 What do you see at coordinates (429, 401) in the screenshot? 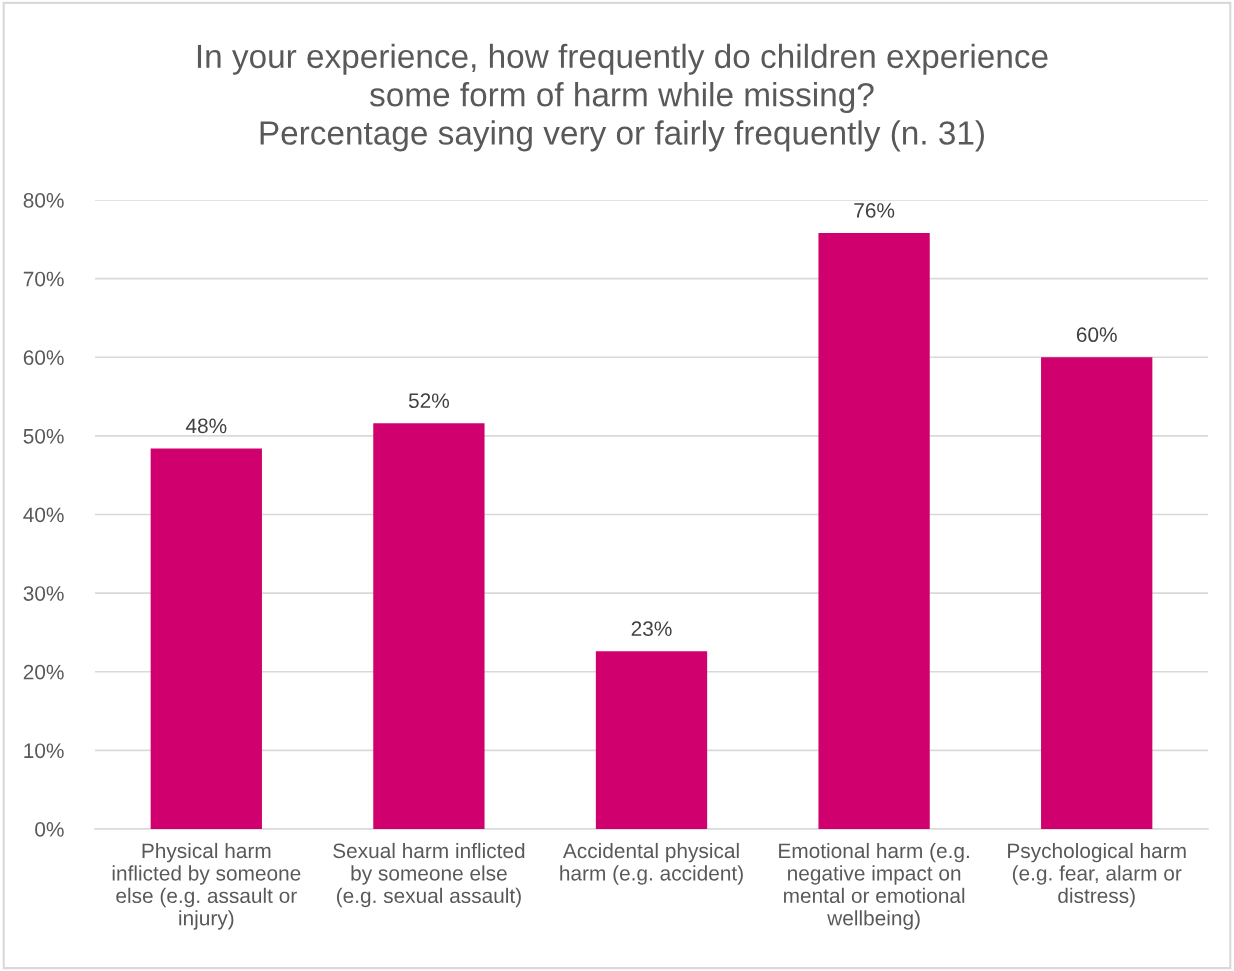
I see `data-label: 52%` at bounding box center [429, 401].